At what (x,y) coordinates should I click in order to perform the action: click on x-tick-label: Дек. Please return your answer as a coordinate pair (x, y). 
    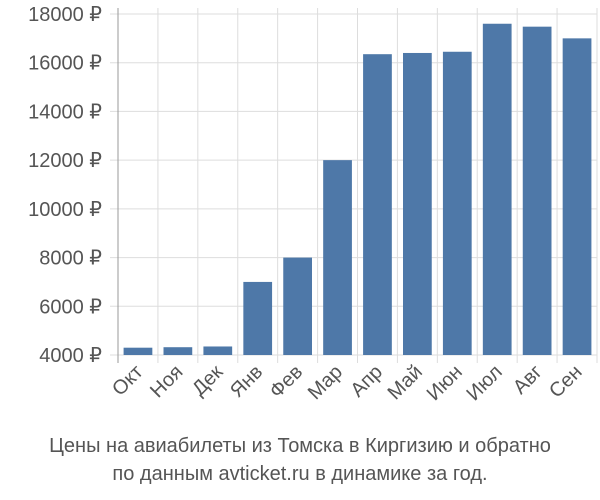
    Looking at the image, I should click on (207, 380).